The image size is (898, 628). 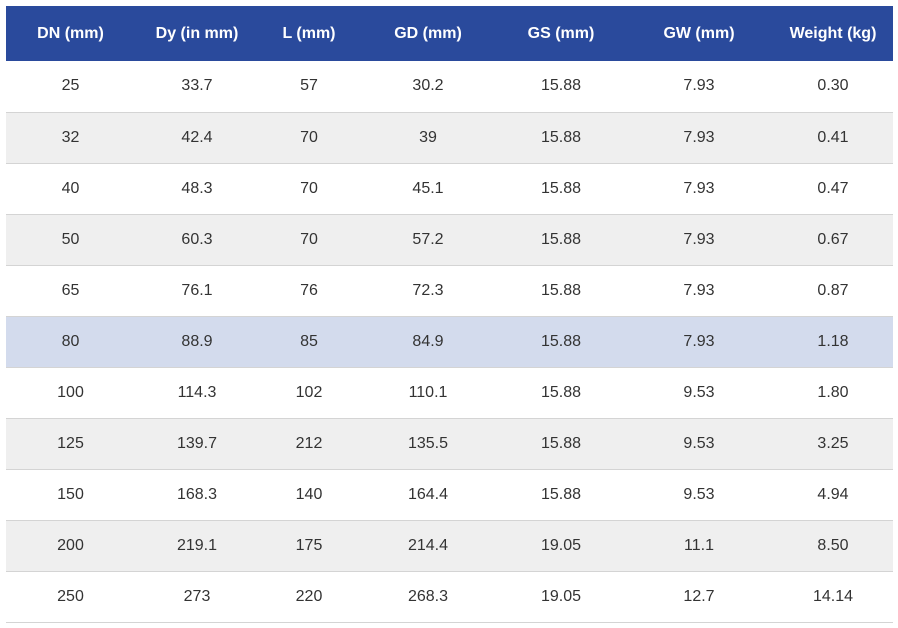 What do you see at coordinates (428, 188) in the screenshot?
I see `cell-gd: 45.1` at bounding box center [428, 188].